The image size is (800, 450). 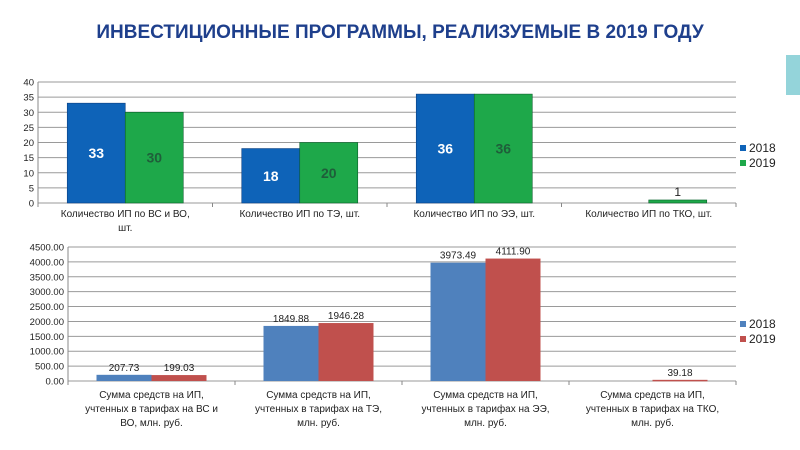 I want to click on y-tick-label: 20, so click(x=28, y=143).